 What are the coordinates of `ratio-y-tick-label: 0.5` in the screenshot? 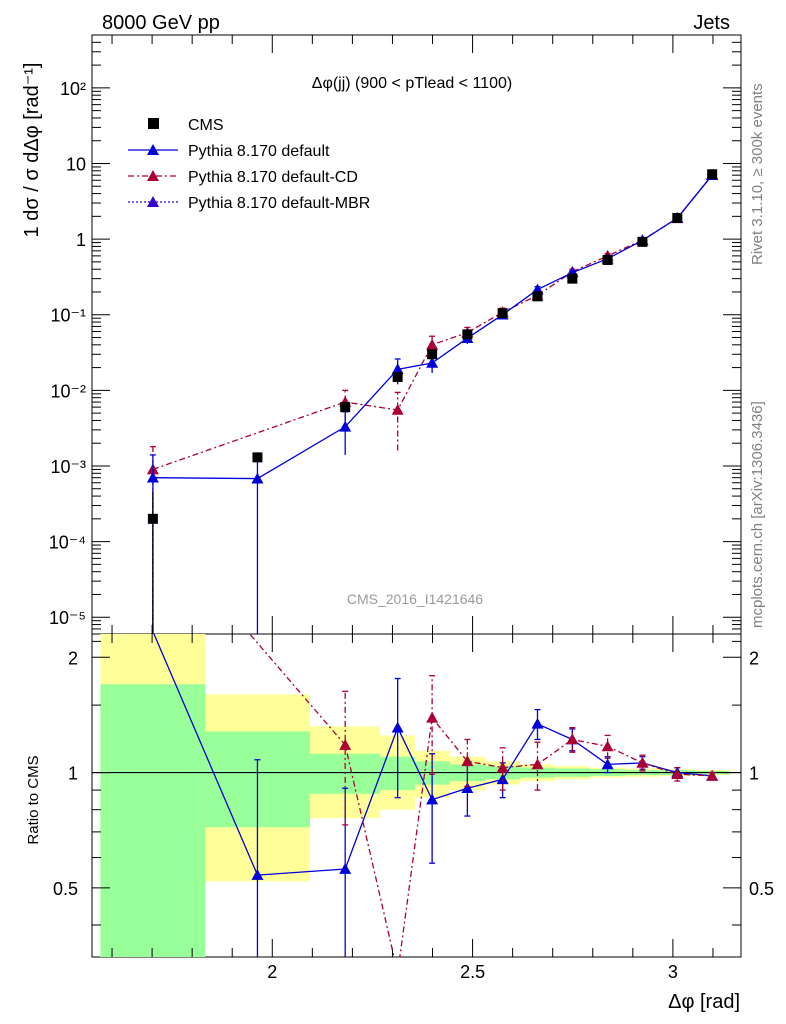 It's located at (65, 889).